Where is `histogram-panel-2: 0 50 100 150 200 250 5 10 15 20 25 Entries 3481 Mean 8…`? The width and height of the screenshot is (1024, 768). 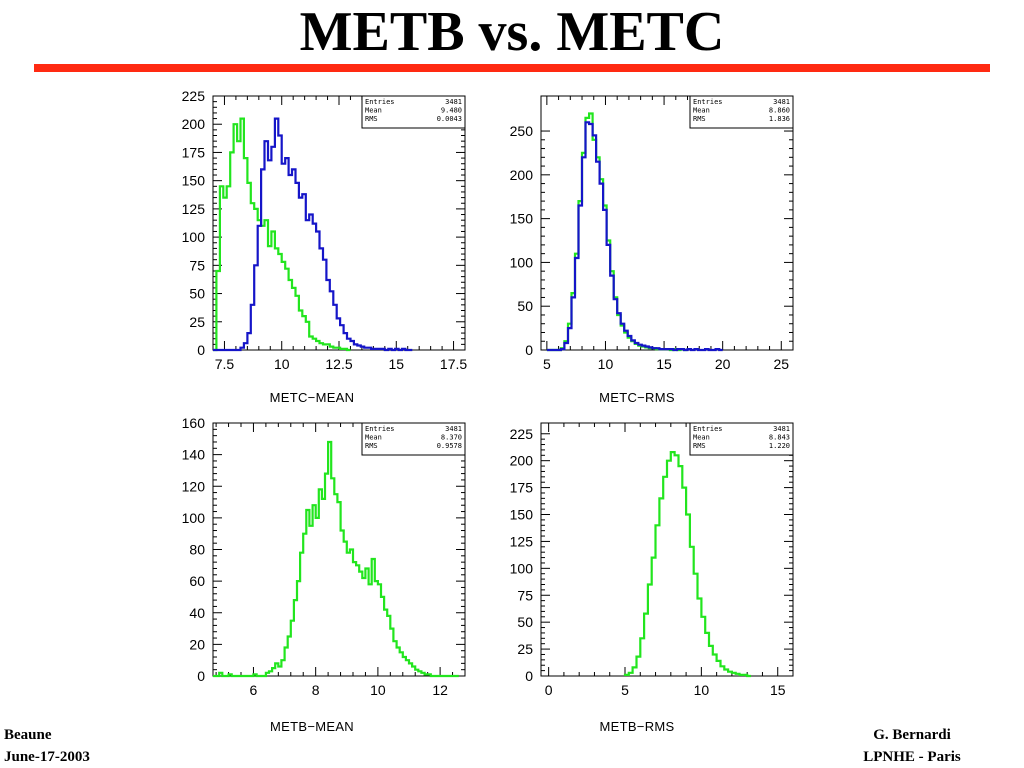
histogram-panel-2: 0 50 100 150 200 250 5 10 15 20 25 Entries 3481 Mean 8… is located at coordinates (652, 250).